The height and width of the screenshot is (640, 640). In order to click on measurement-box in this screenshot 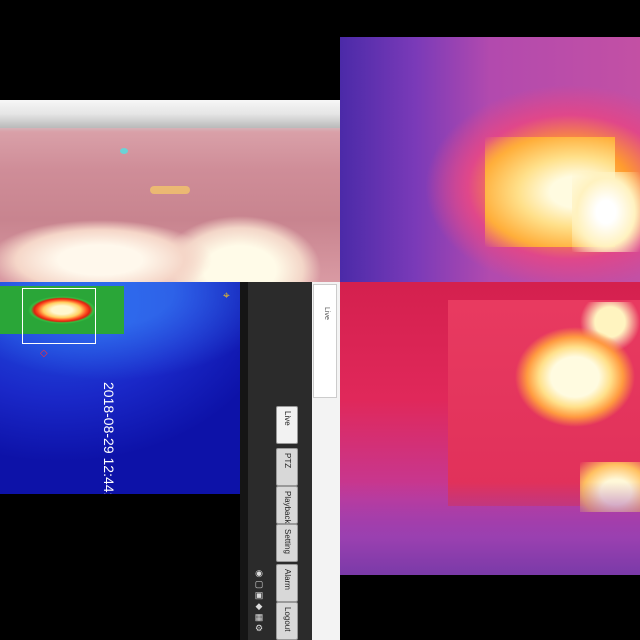, I will do `click(59, 316)`.